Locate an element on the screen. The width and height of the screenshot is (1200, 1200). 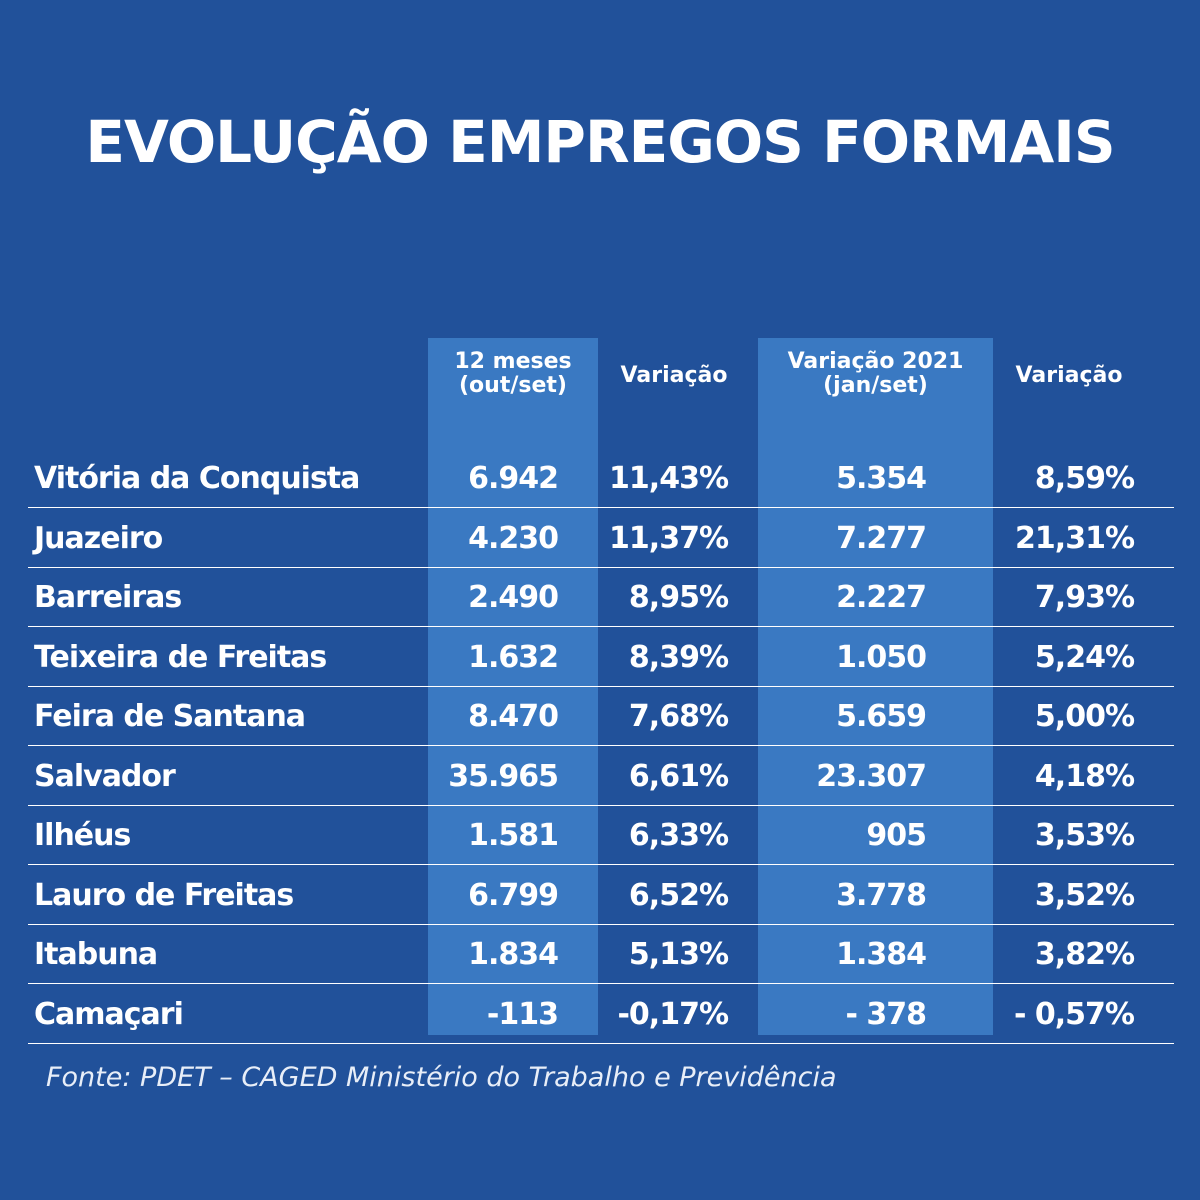
variation-2021: 8,59% is located at coordinates (1084, 478).